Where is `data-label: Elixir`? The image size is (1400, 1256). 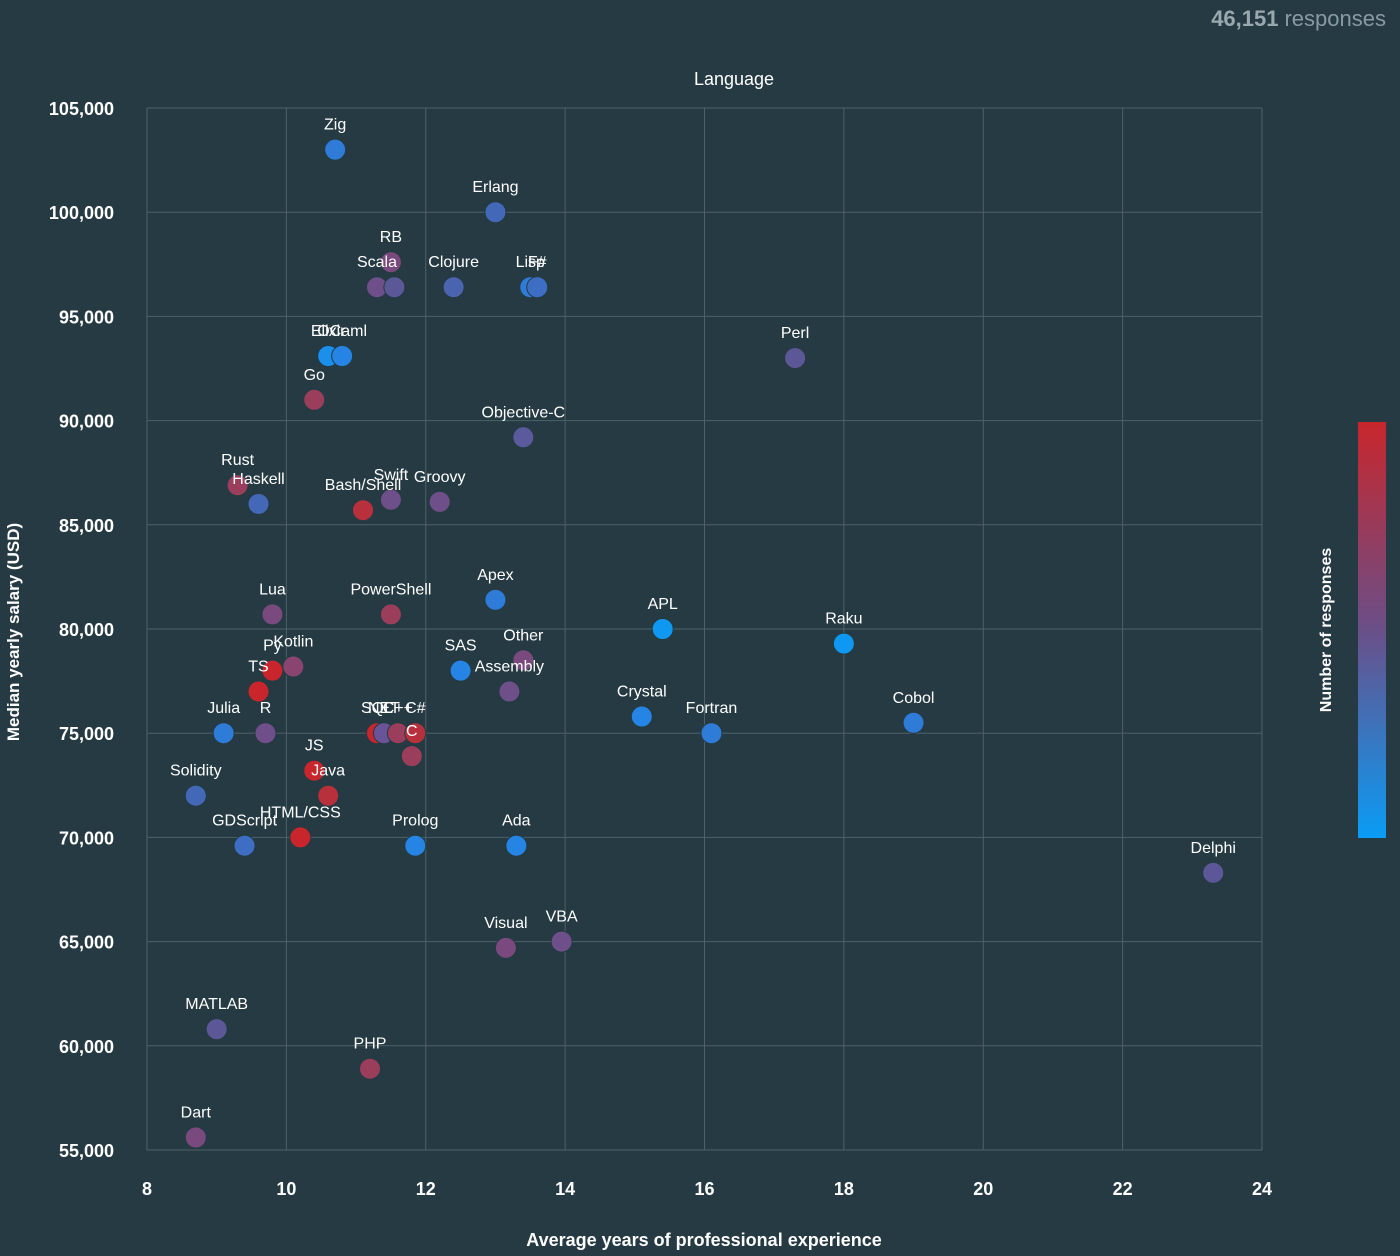 data-label: Elixir is located at coordinates (328, 331).